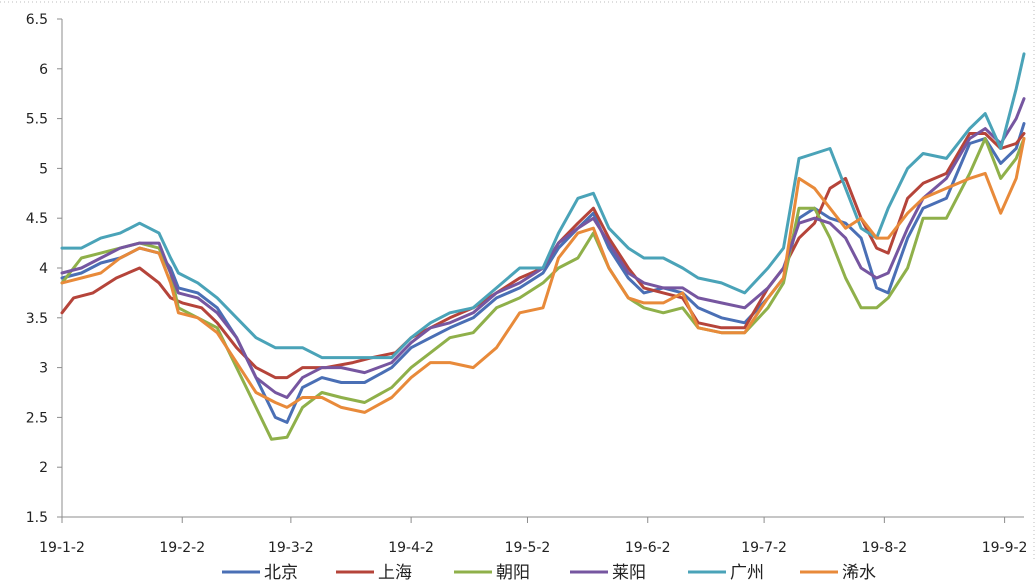  I want to click on y-tick-label: 1.5, so click(37, 518).